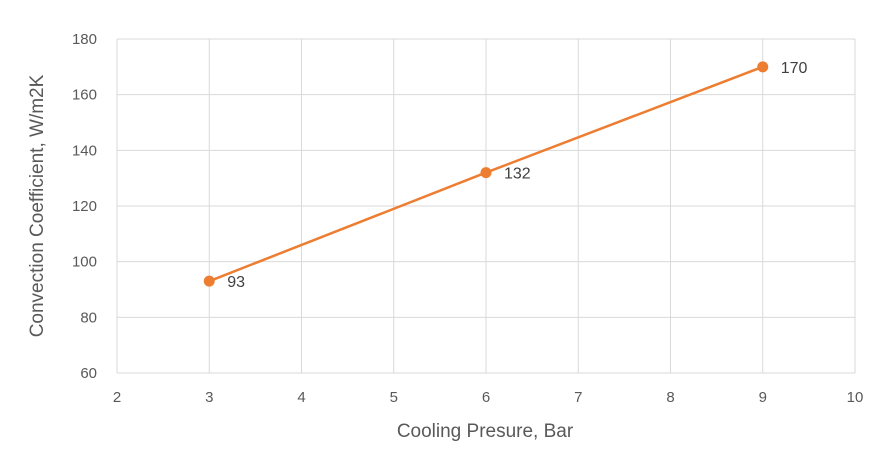 This screenshot has height=456, width=882. I want to click on y-tick-label-60: 60, so click(88, 373).